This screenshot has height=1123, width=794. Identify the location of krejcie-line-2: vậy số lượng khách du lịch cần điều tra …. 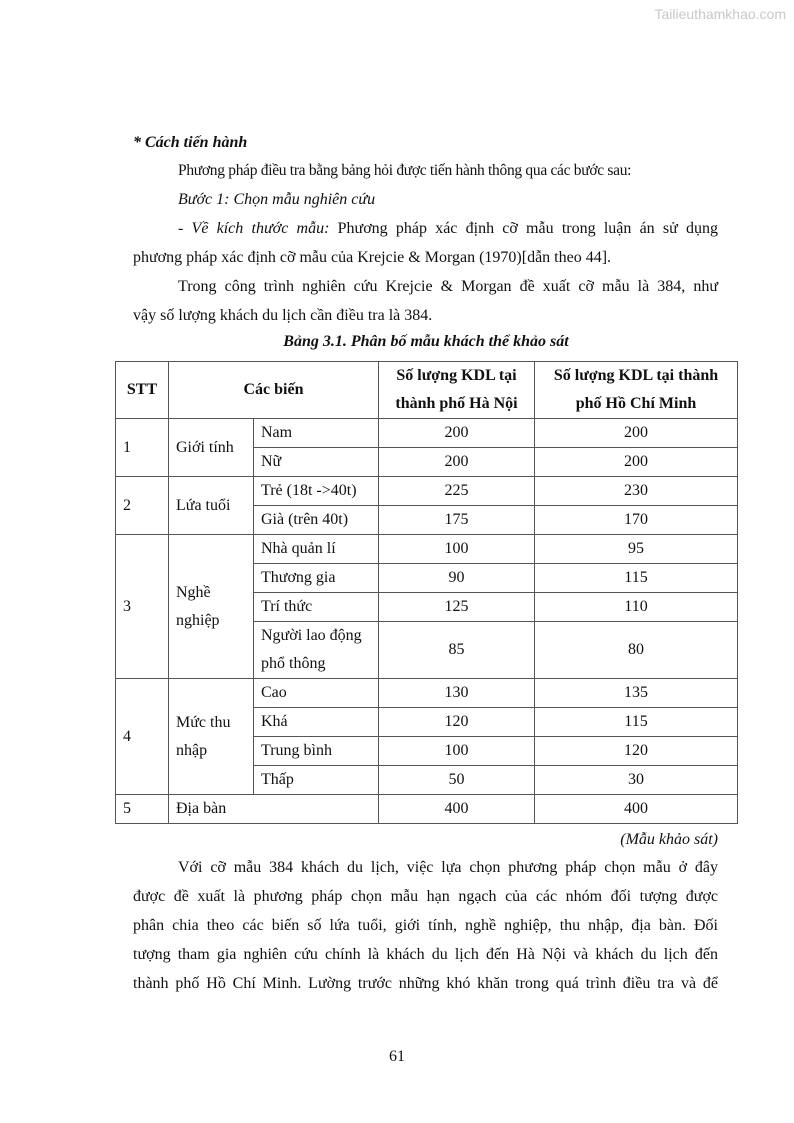
(283, 315).